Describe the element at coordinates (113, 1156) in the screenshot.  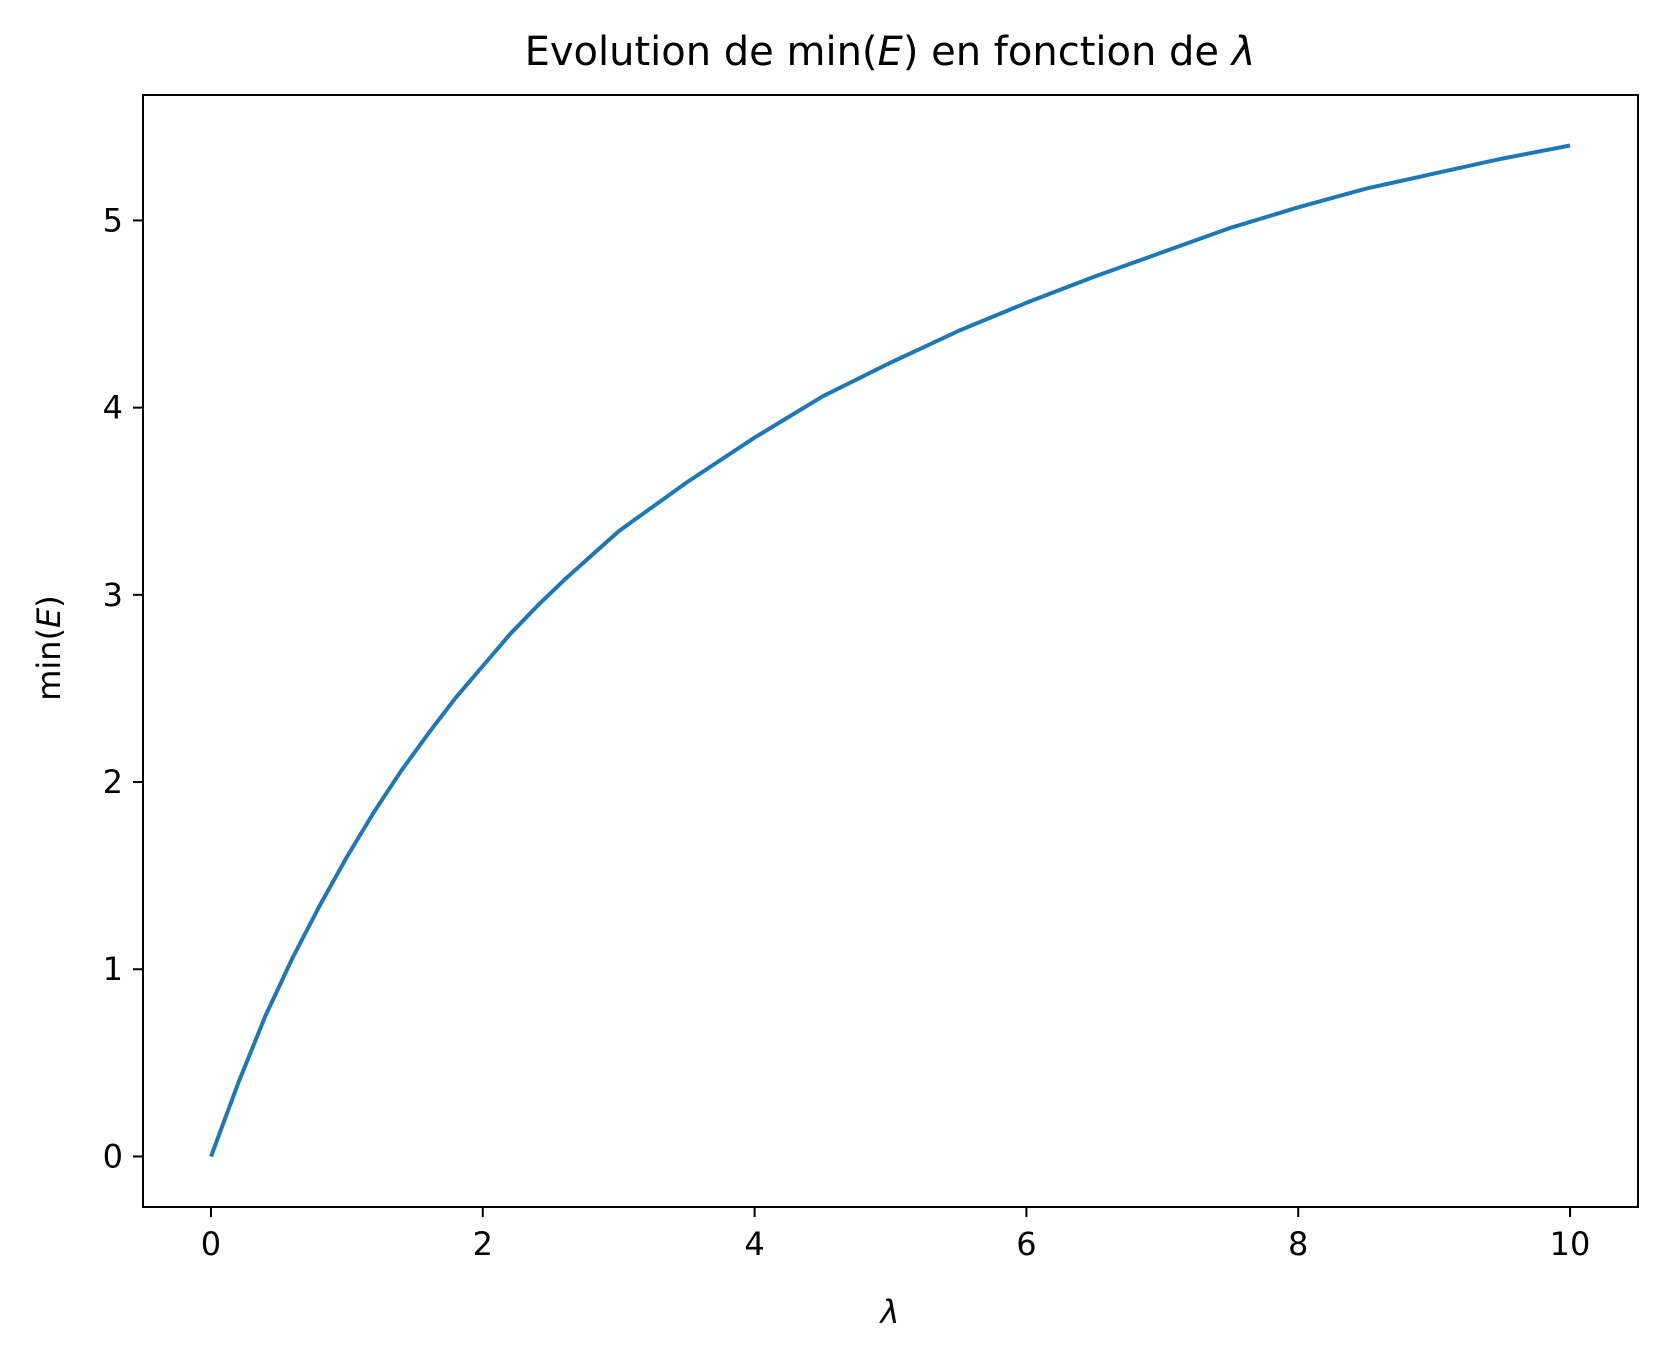
I see `y-tick-label: 0` at that location.